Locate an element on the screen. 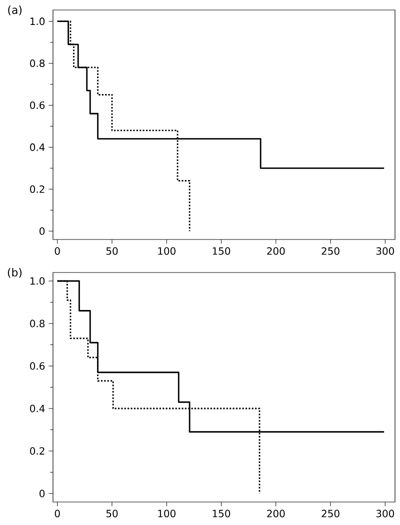 The width and height of the screenshot is (400, 525). chart-title: (a) is located at coordinates (15, 11).